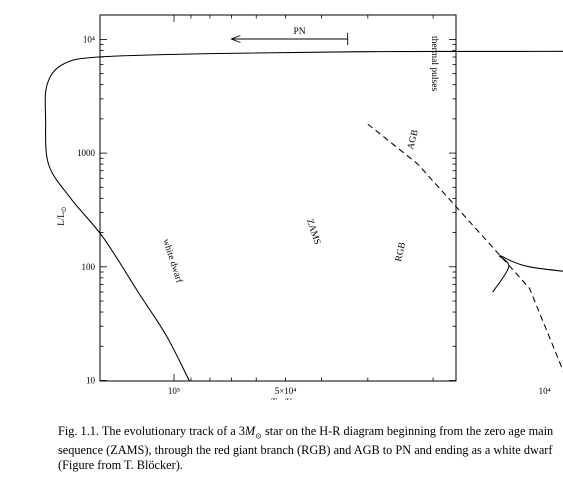 Image resolution: width=563 pixels, height=480 pixels. Describe the element at coordinates (286, 391) in the screenshot. I see `x-tick-label: 5×10⁴` at that location.